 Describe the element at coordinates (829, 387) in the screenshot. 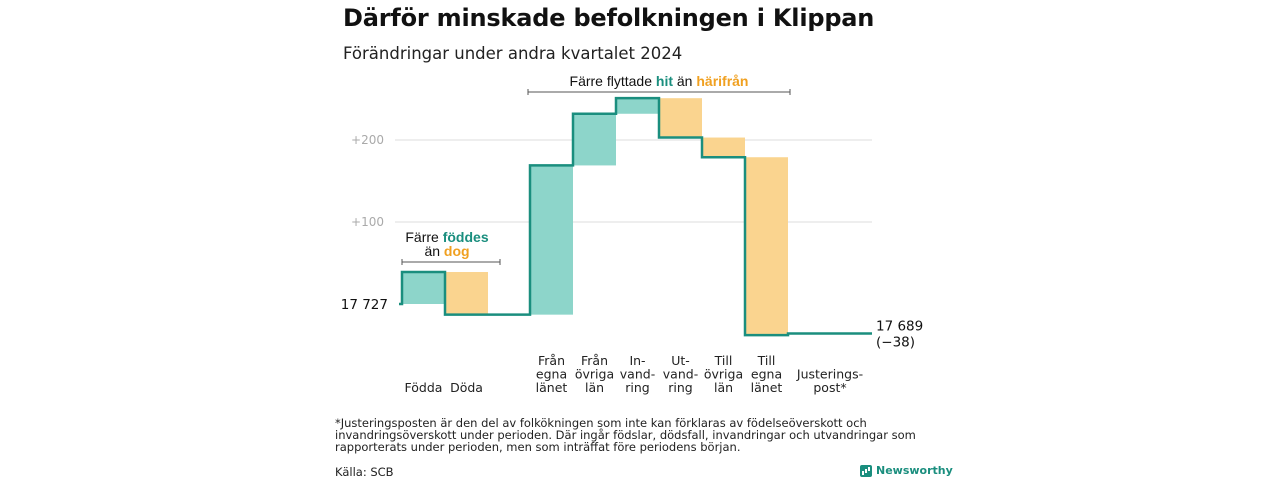

I see `category-label: post*` at that location.